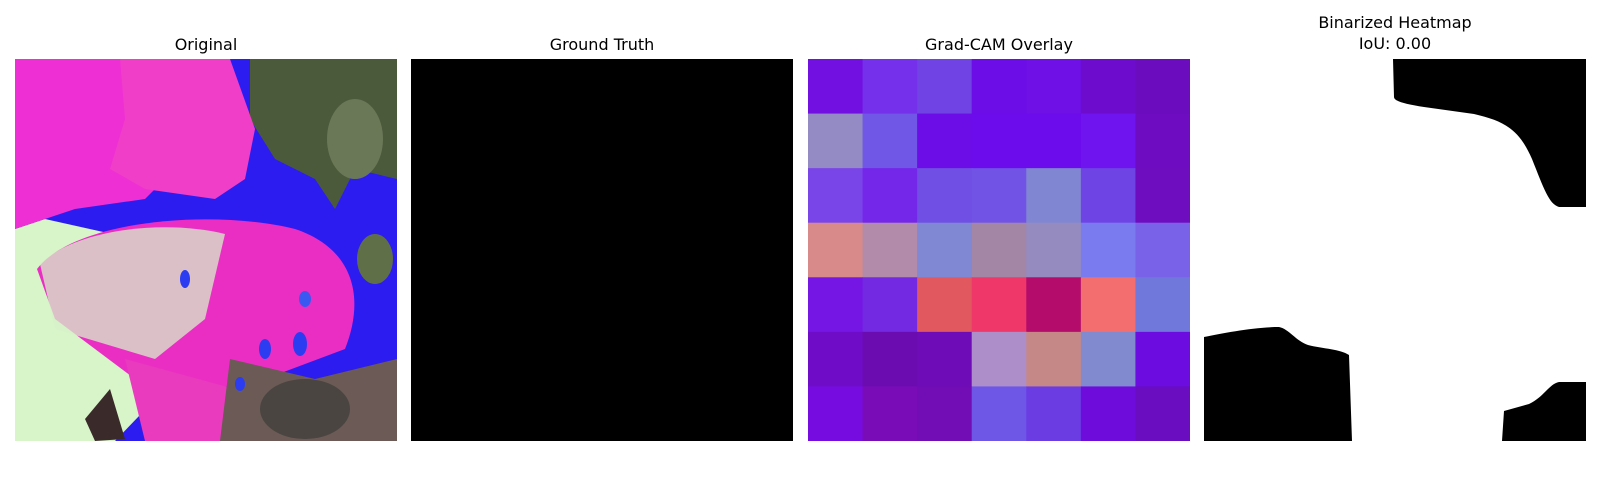 The height and width of the screenshot is (500, 1600). What do you see at coordinates (1395, 43) in the screenshot?
I see `iou-label: IoU: 0.00` at bounding box center [1395, 43].